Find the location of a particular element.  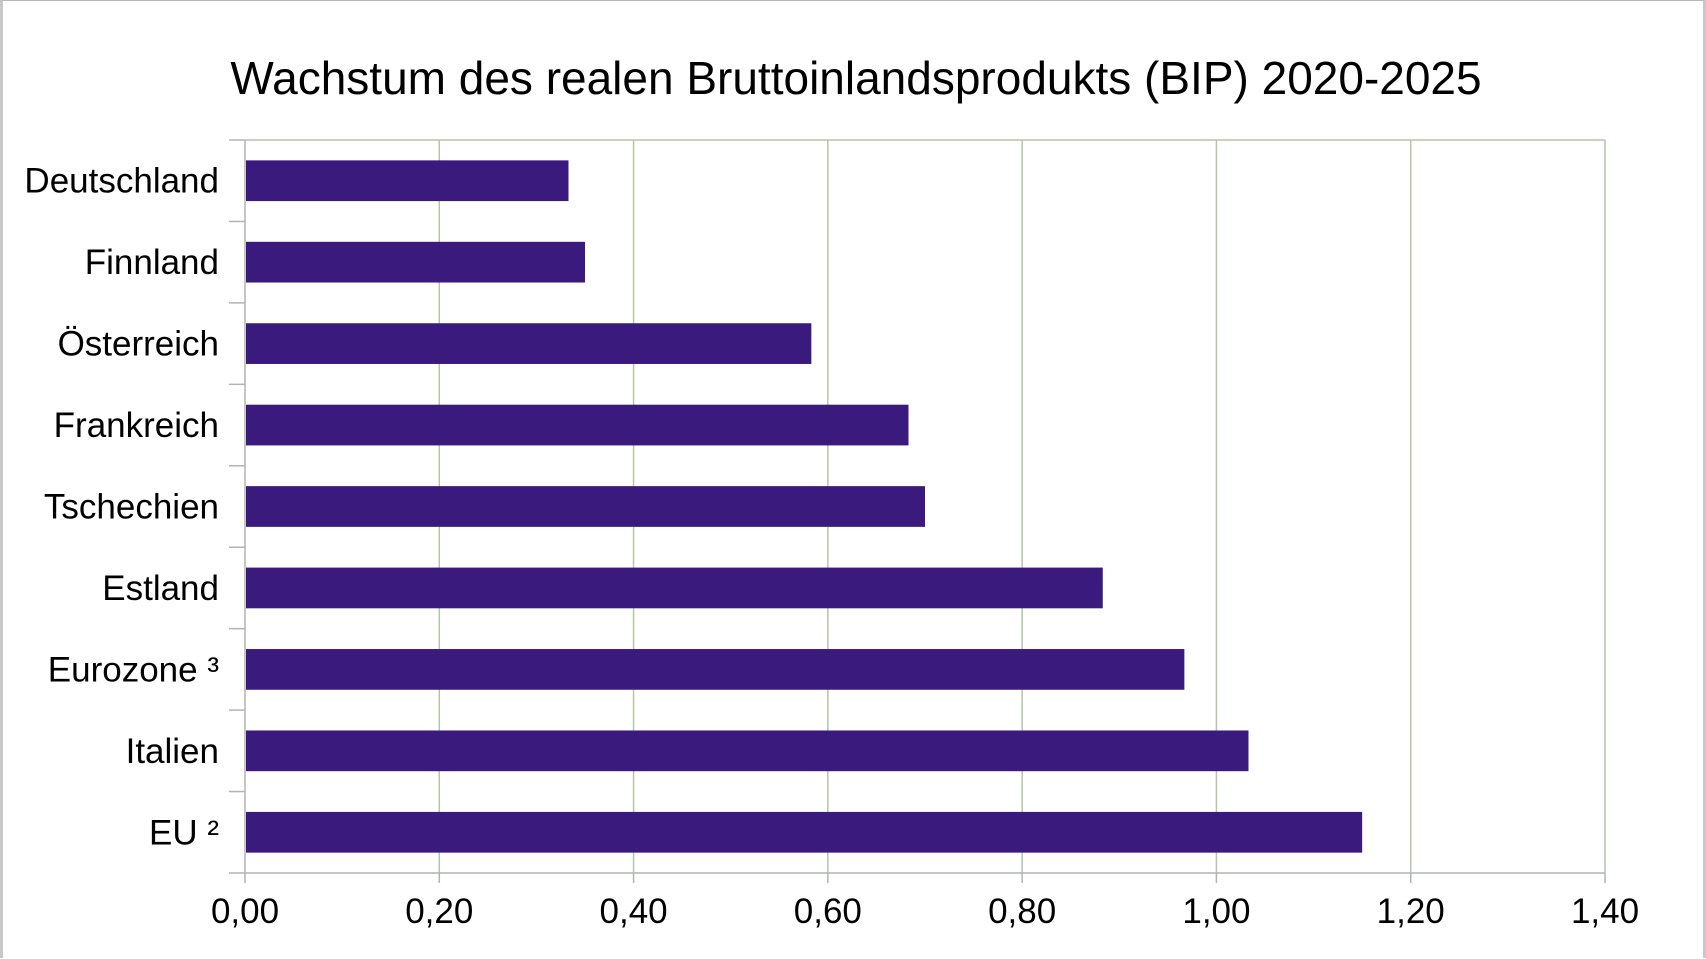

x-tick-label: 1,20 is located at coordinates (1411, 911).